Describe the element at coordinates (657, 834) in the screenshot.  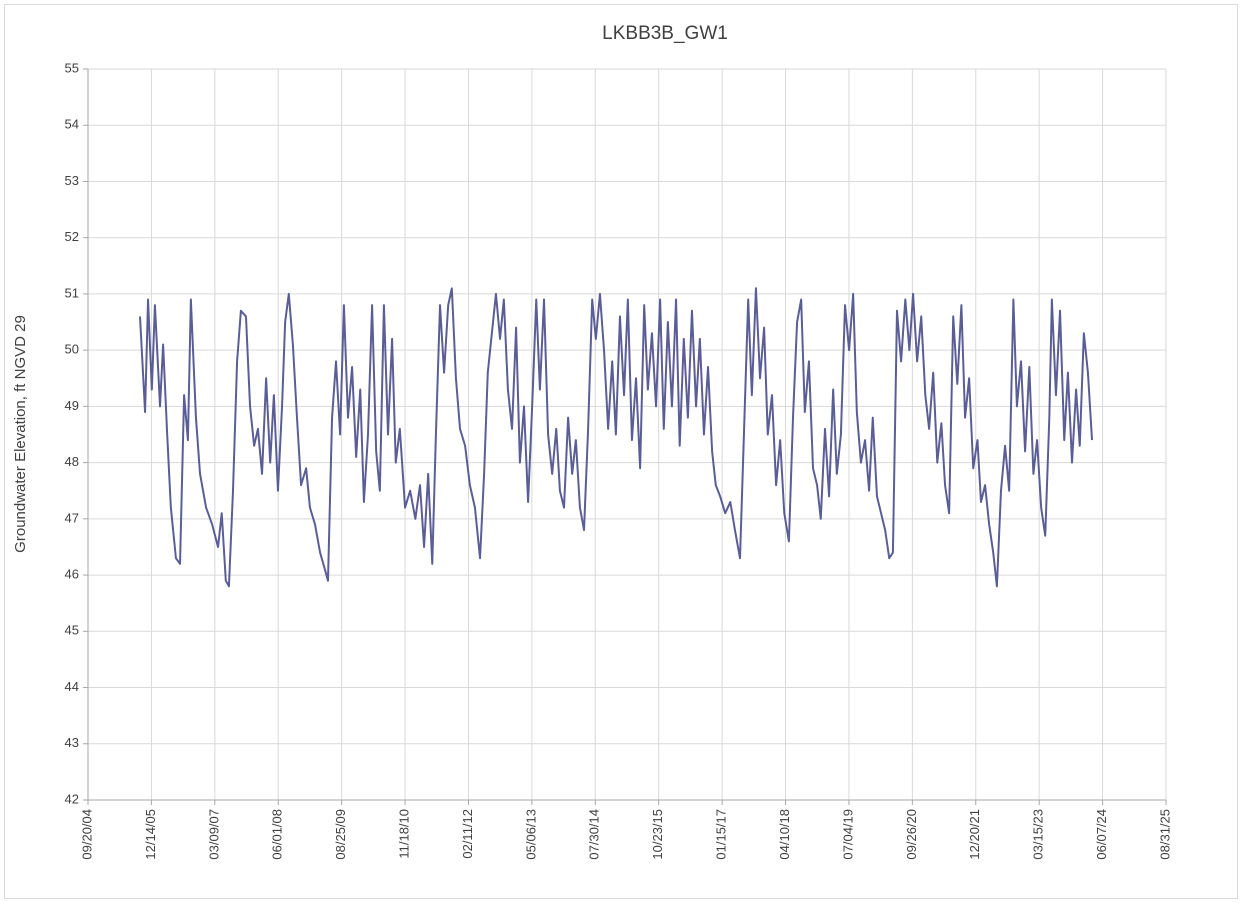
I see `x-tick-label: 10/23/15` at that location.